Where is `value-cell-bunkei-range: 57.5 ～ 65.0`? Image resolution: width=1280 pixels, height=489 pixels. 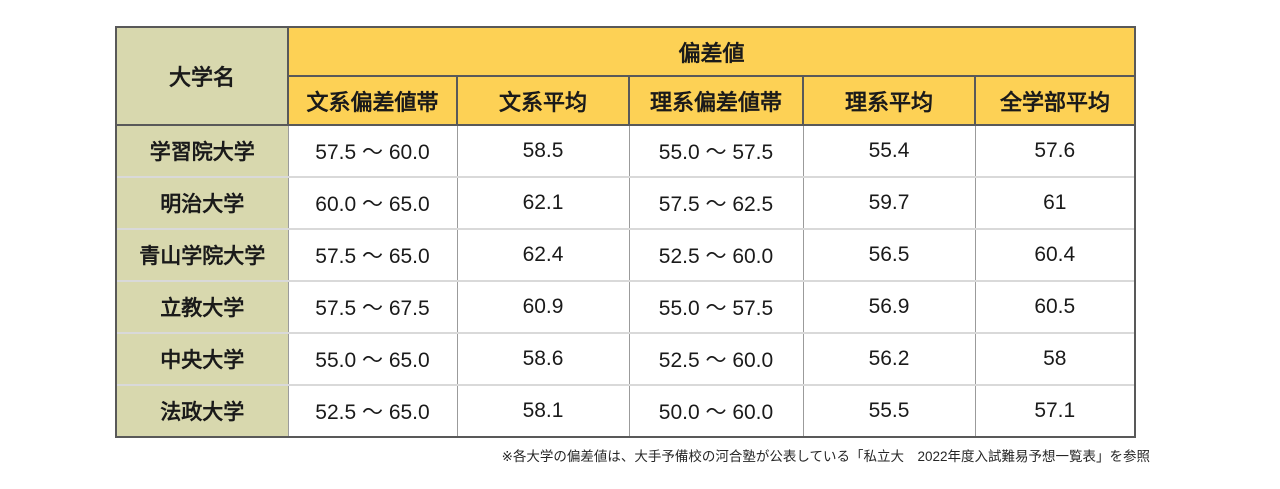
value-cell-bunkei-range: 57.5 ～ 65.0 is located at coordinates (372, 254).